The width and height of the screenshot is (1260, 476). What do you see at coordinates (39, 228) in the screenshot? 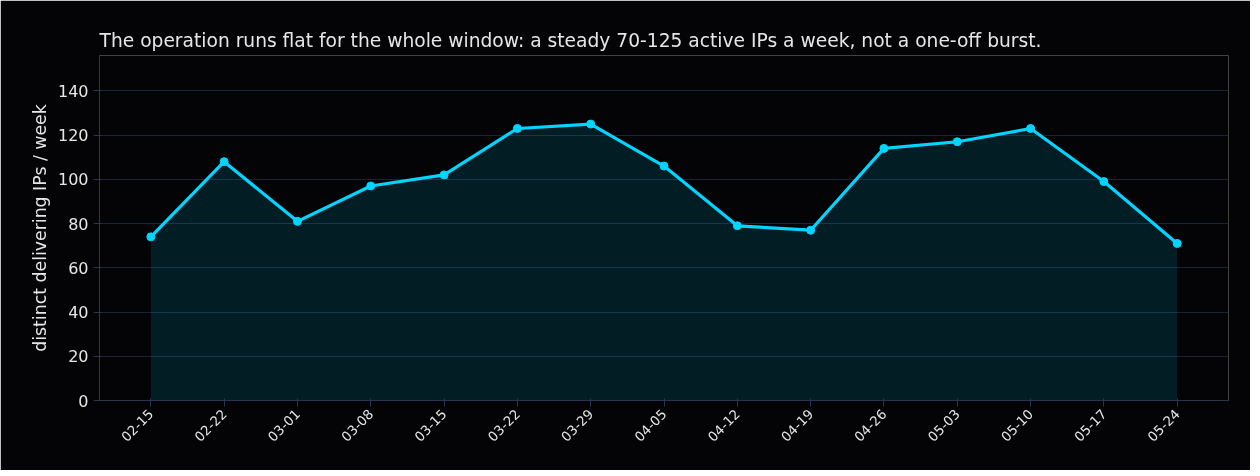
I see `y-axis-title: distinct delivering IPs / week` at bounding box center [39, 228].